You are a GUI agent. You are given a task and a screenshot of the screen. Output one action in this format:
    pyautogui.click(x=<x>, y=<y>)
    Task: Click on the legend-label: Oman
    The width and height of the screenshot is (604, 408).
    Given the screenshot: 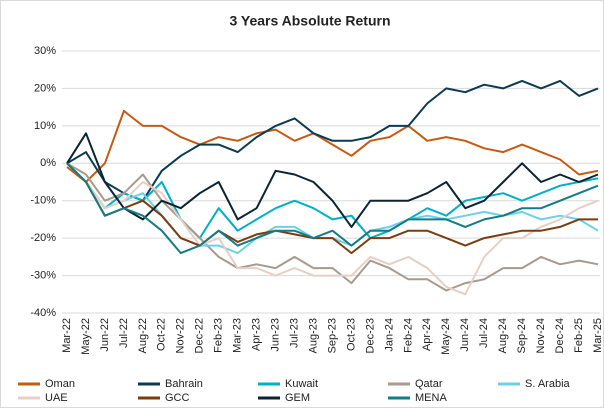 What is the action you would take?
    pyautogui.click(x=60, y=384)
    